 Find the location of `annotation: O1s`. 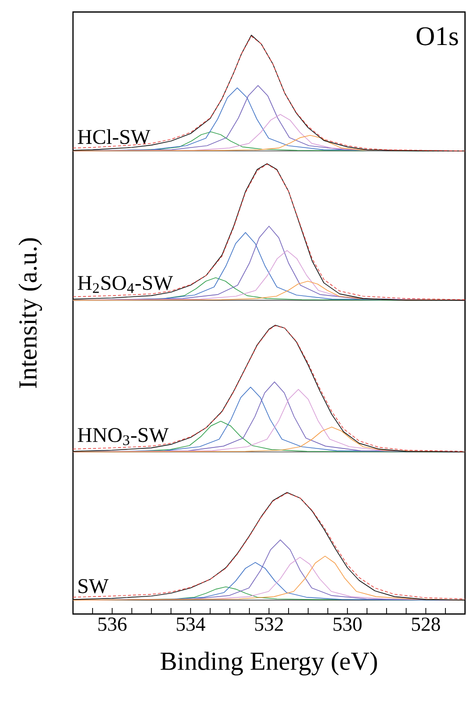

annotation: O1s is located at coordinates (437, 36).